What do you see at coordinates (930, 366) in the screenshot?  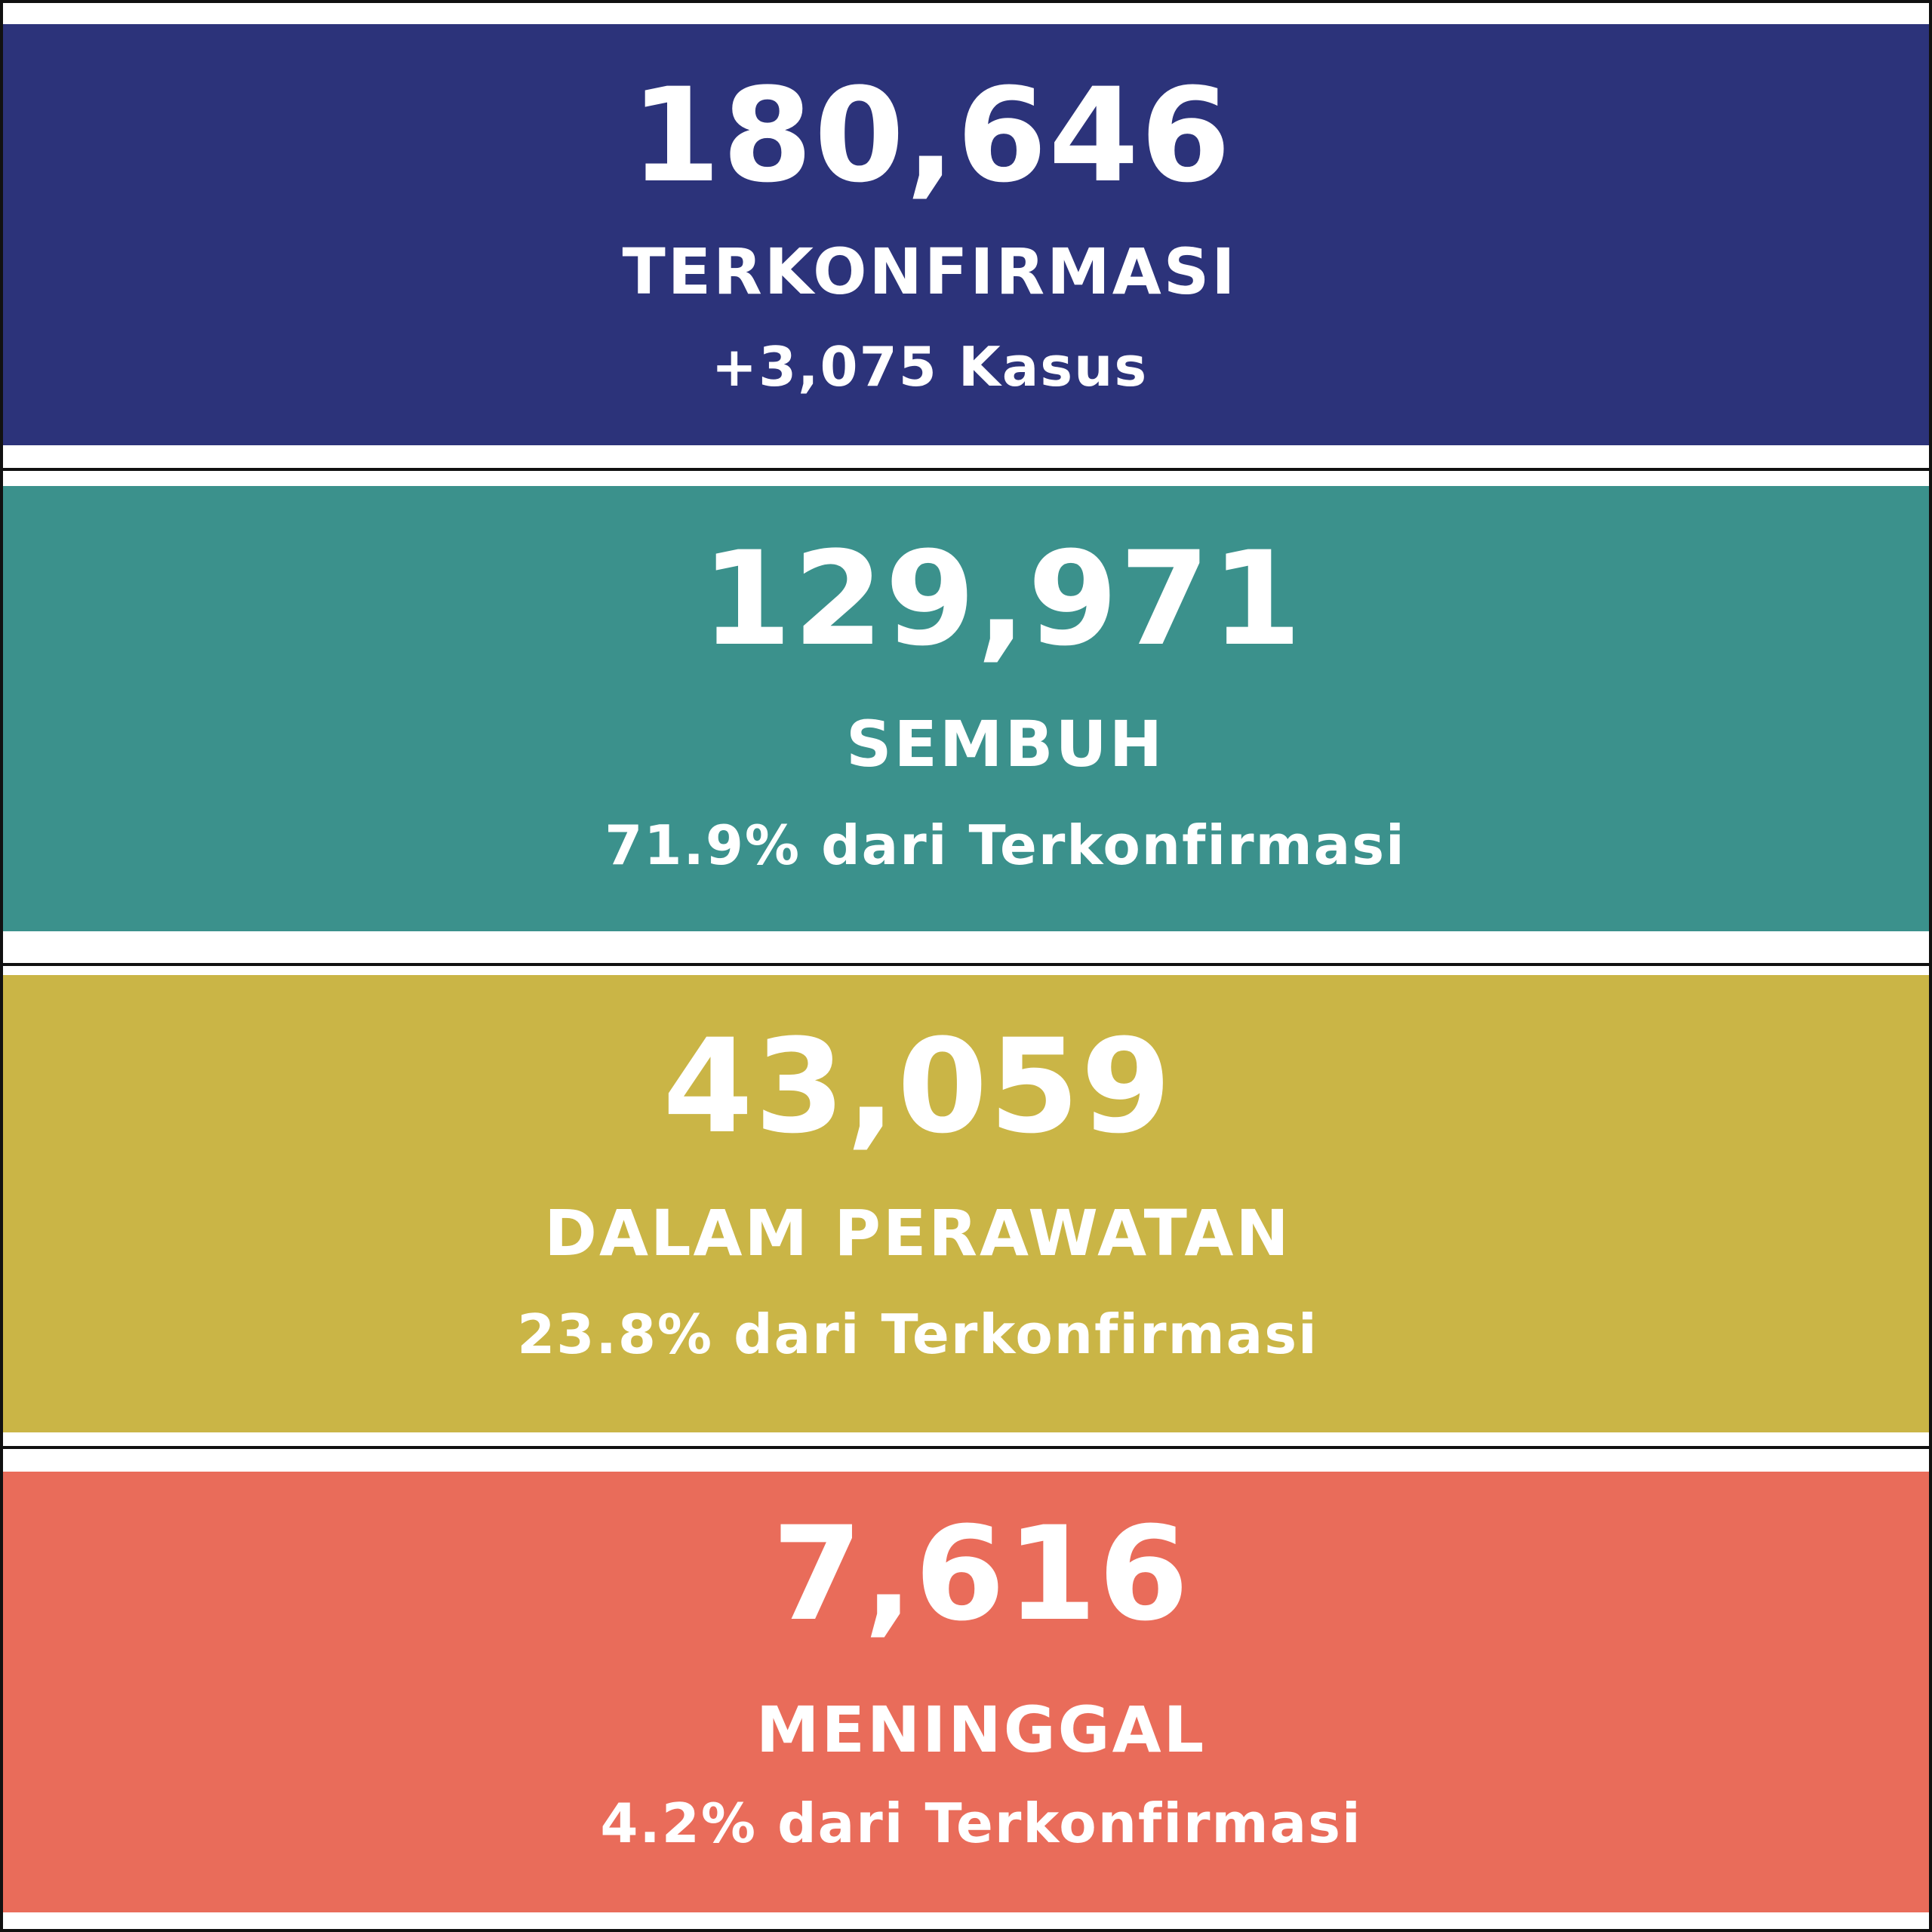 I see `confirmed-new-cases: +3,075 Kasus` at bounding box center [930, 366].